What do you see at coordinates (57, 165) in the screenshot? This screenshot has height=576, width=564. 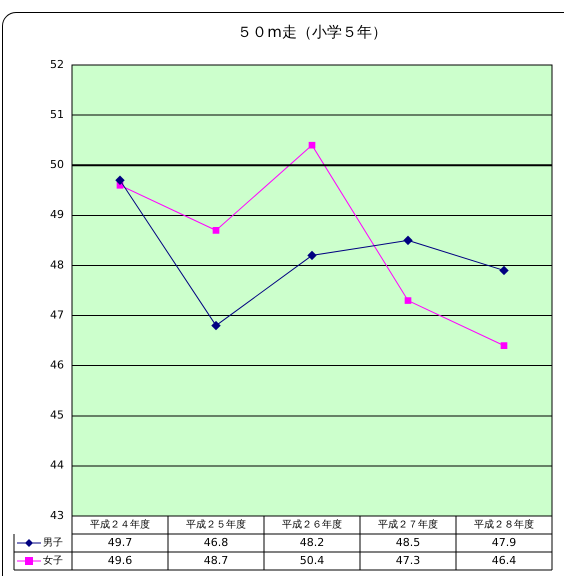 I see `y-tick-label: 50` at bounding box center [57, 165].